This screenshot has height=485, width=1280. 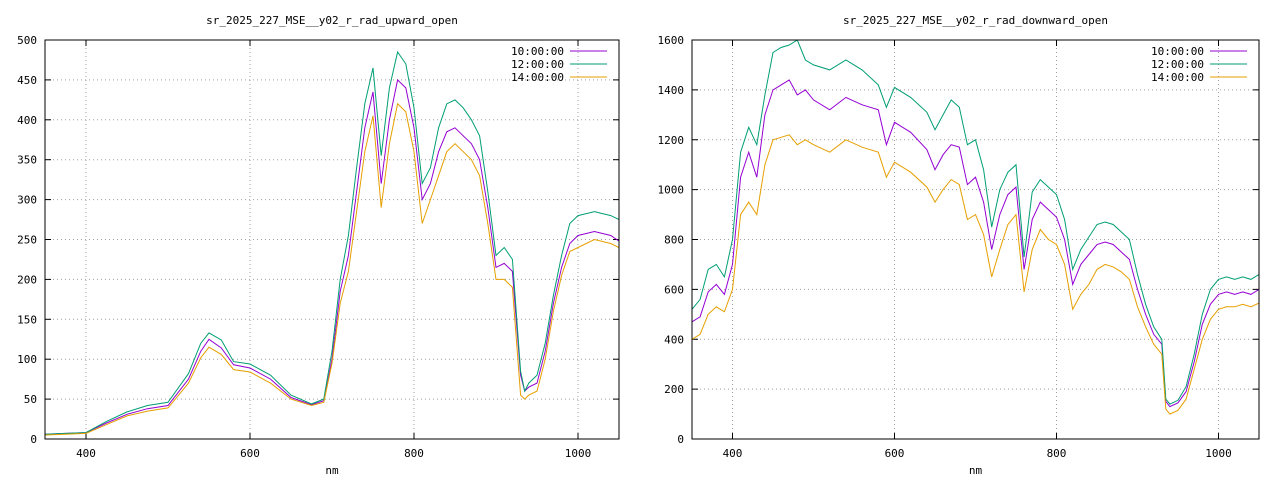 What do you see at coordinates (332, 20) in the screenshot?
I see `chart-title: sr_2025_227_MSE__y02_r_rad_upward_open` at bounding box center [332, 20].